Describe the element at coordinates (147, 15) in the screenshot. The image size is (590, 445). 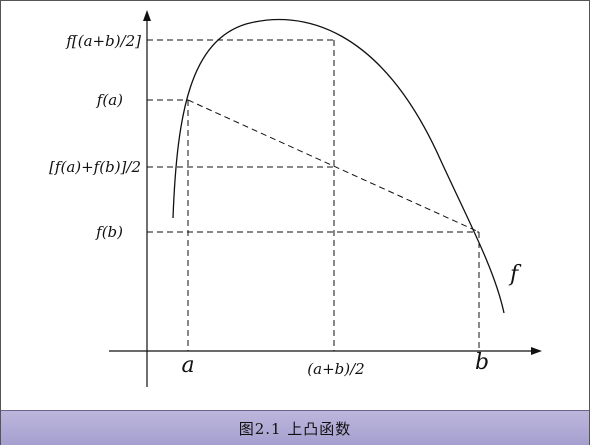
I see `y-axis-arrow` at that location.